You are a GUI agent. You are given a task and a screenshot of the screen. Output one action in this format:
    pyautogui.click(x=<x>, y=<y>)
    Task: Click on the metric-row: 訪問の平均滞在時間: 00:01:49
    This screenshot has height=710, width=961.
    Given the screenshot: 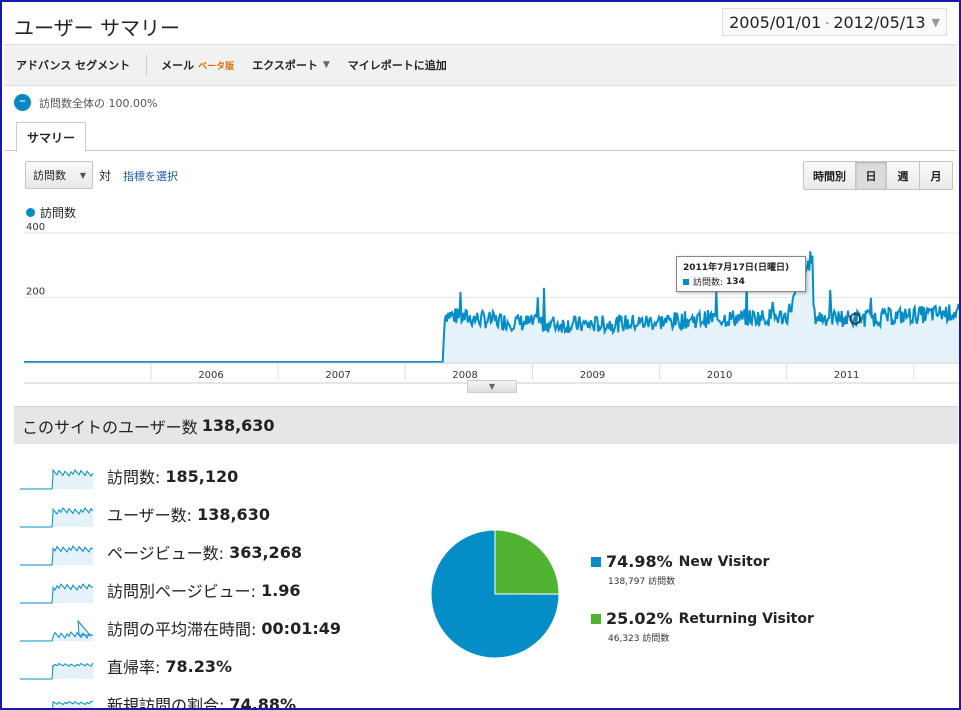 What is the action you would take?
    pyautogui.click(x=210, y=628)
    